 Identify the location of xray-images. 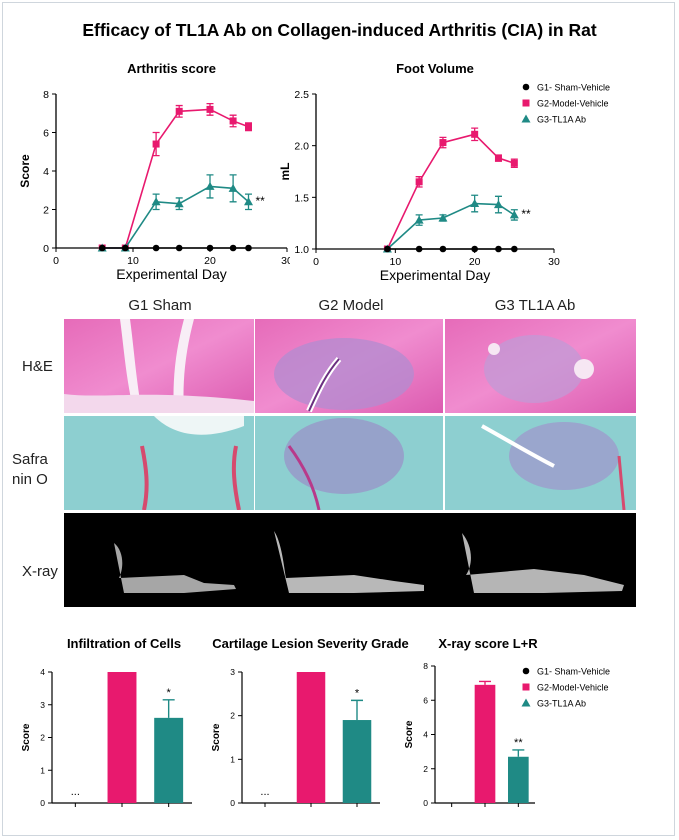
(350, 560).